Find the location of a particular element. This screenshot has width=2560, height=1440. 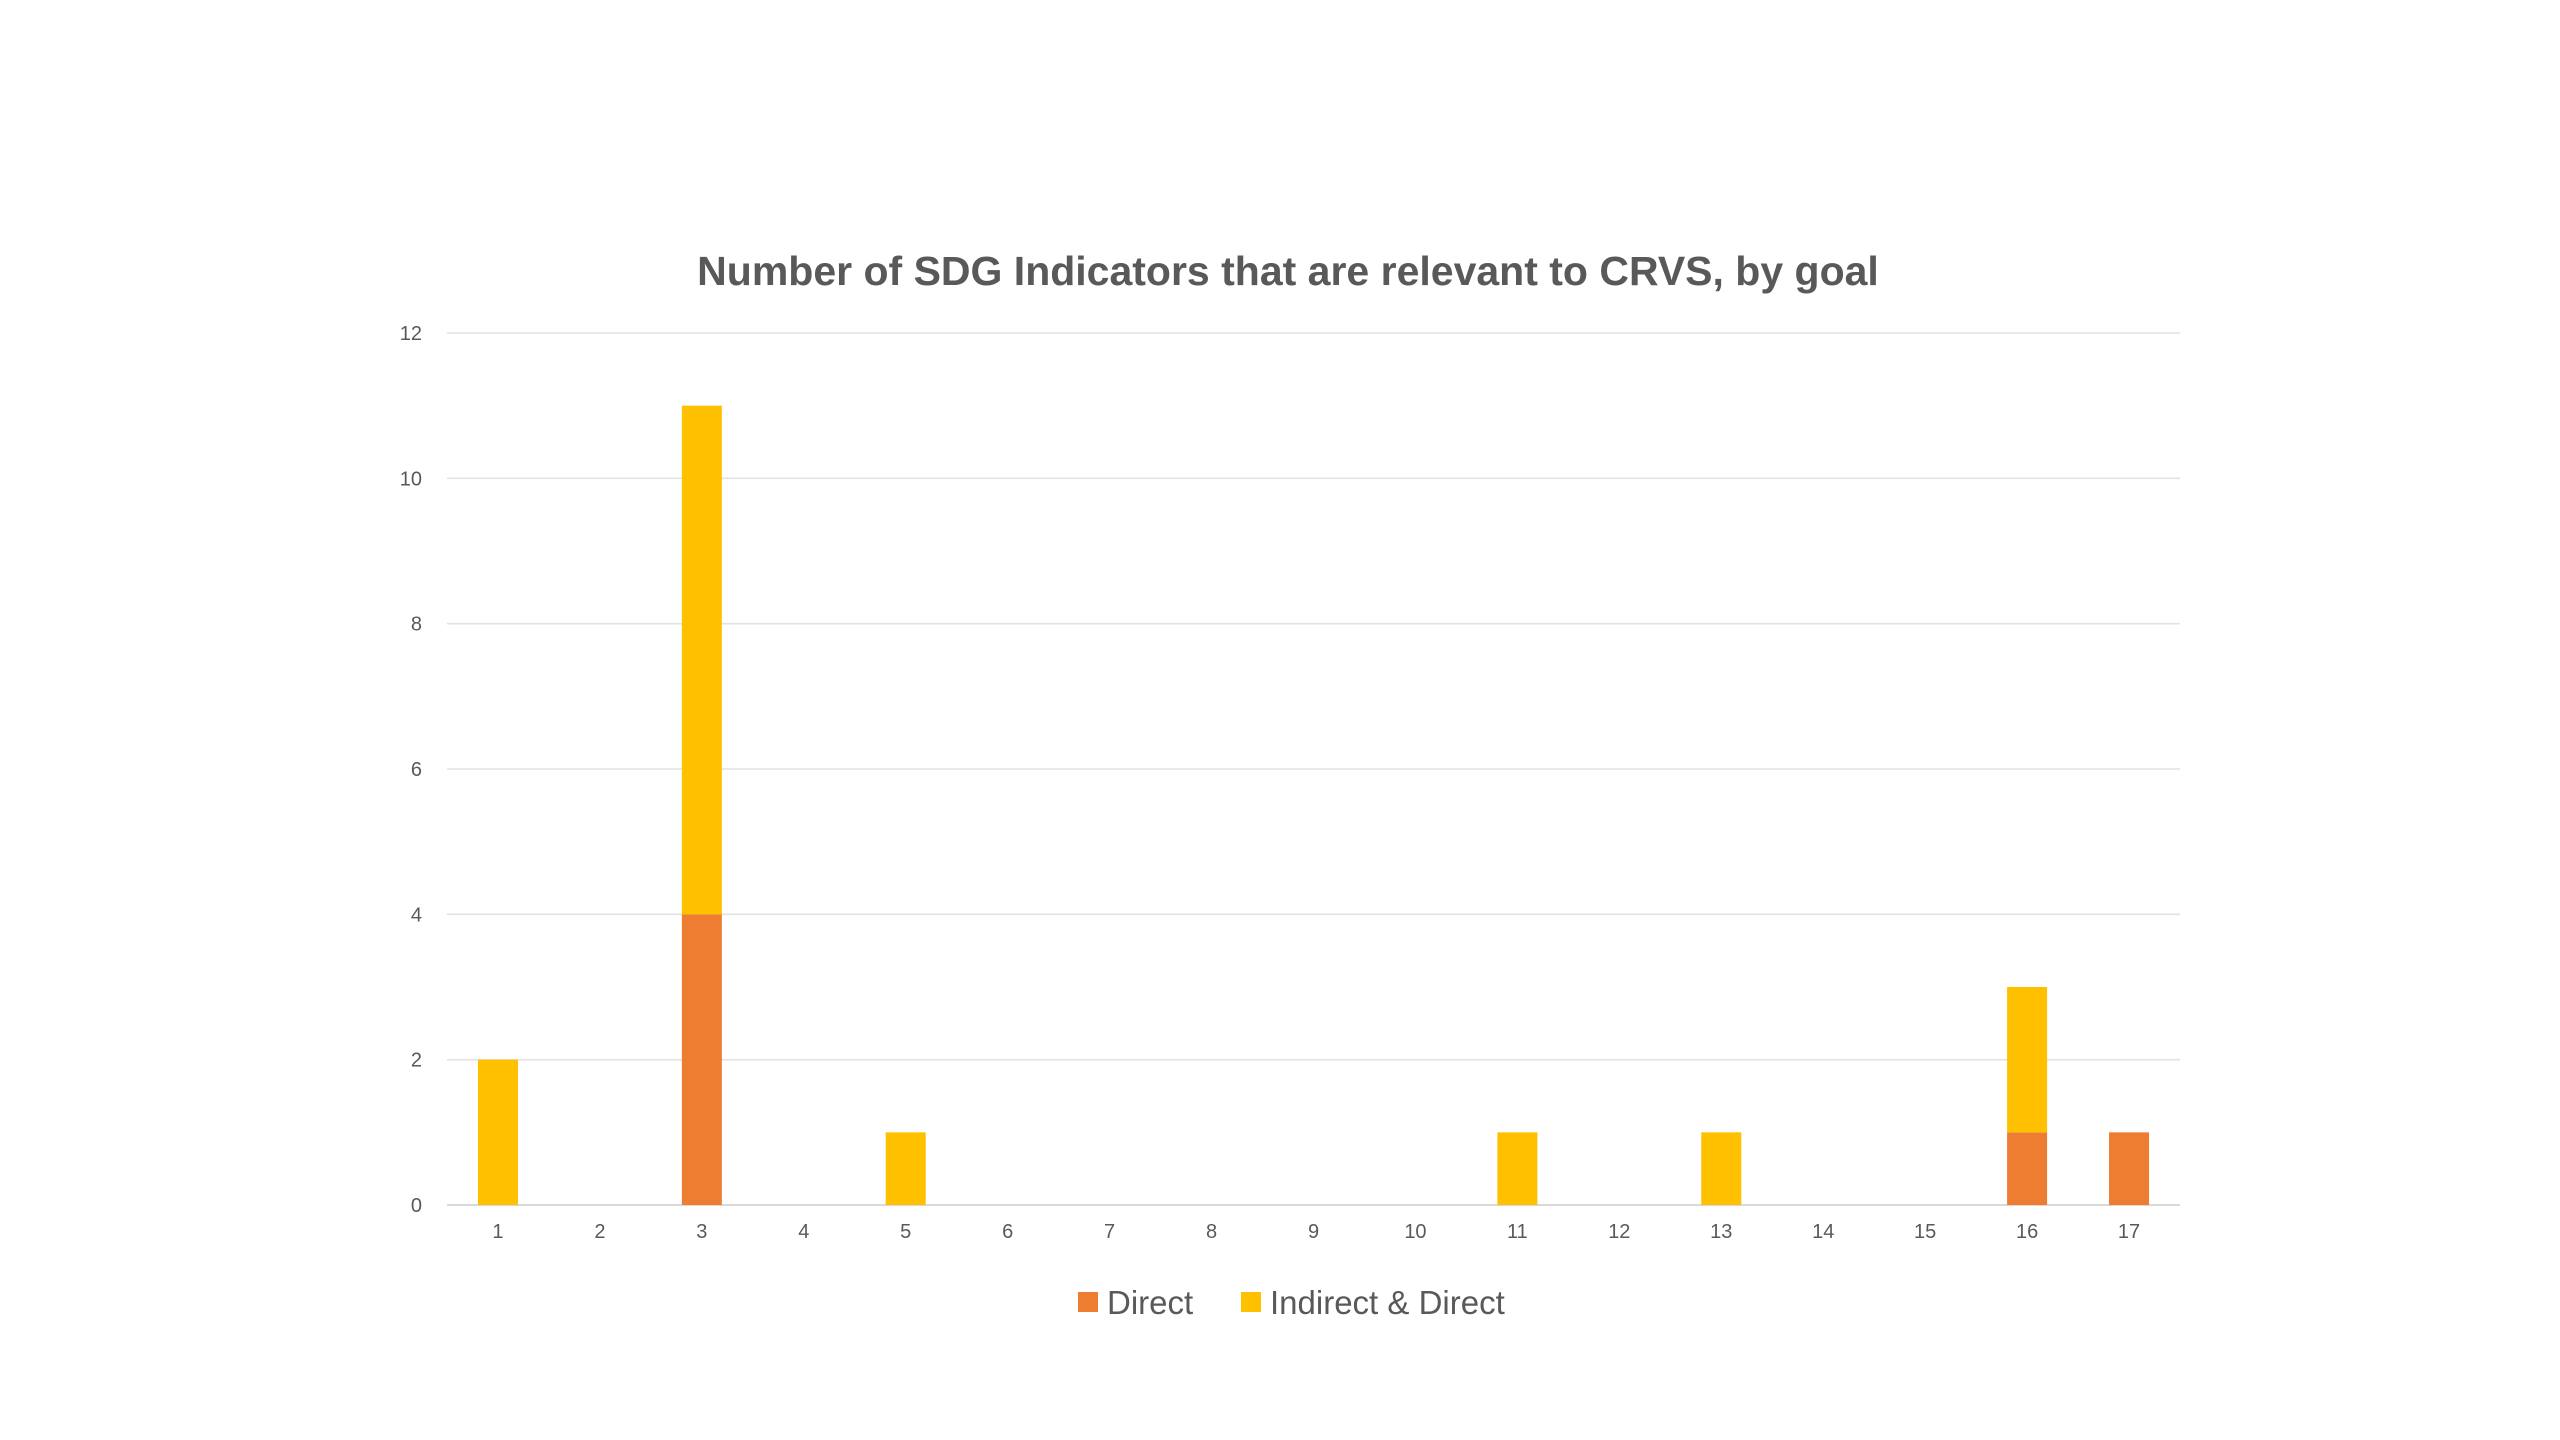

x-tick-label: 2 is located at coordinates (599, 1232).